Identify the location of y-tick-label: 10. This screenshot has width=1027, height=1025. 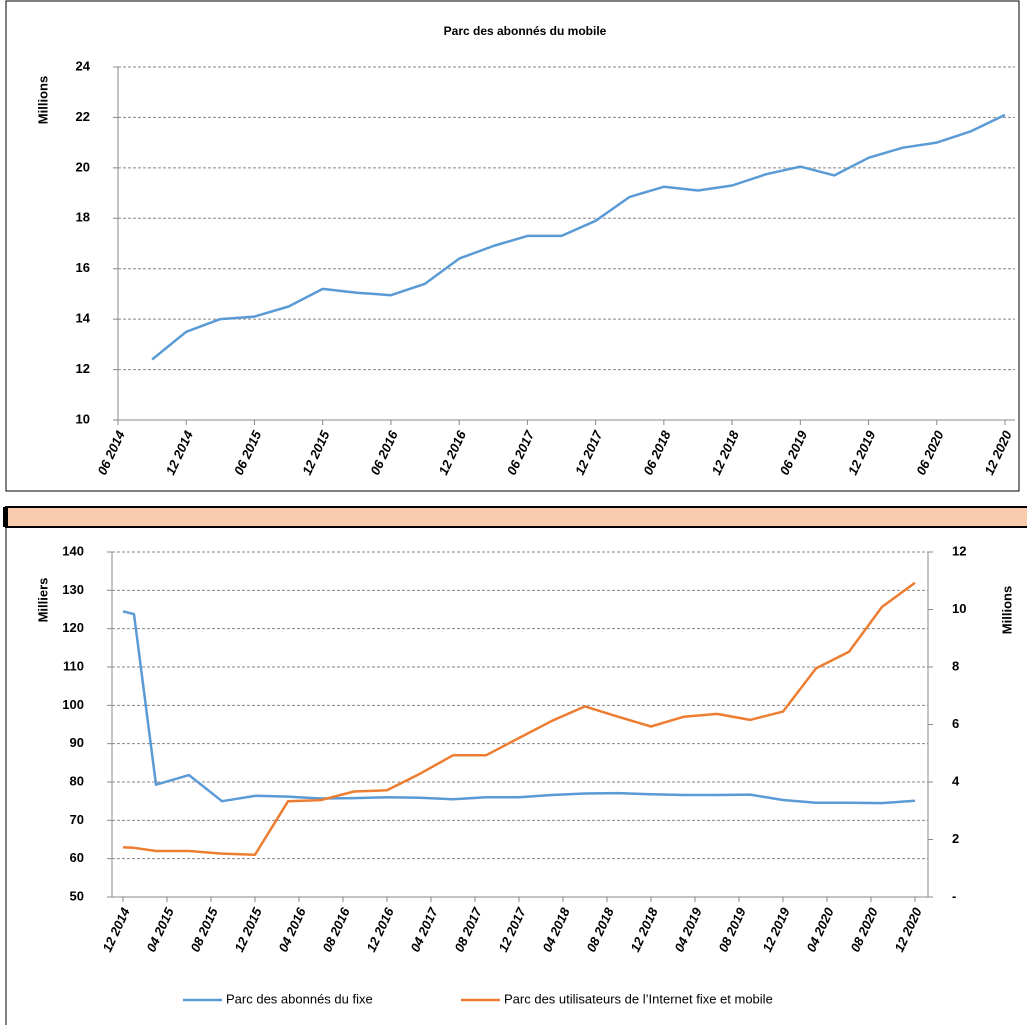
(83, 418).